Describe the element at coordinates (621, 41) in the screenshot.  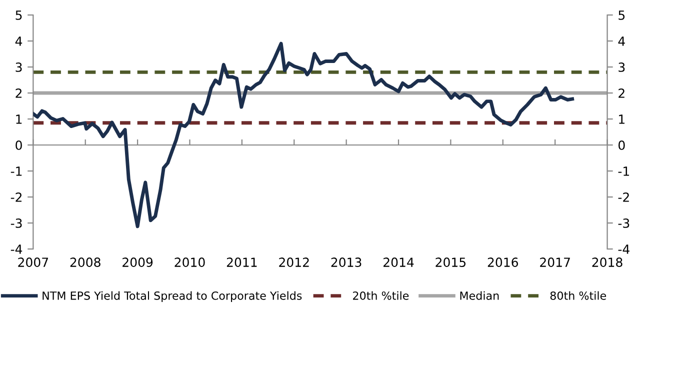
I see `y2-tick-label: 4` at that location.